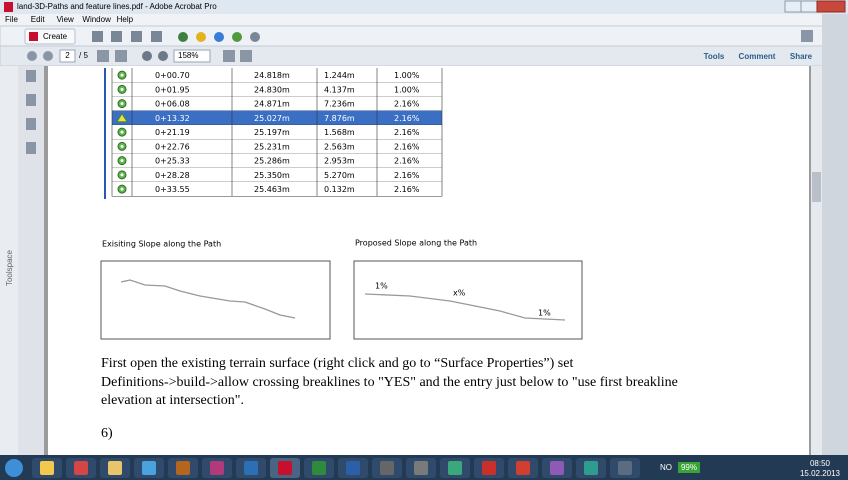 The image size is (848, 480). Describe the element at coordinates (48, 56) in the screenshot. I see `next-page` at that location.